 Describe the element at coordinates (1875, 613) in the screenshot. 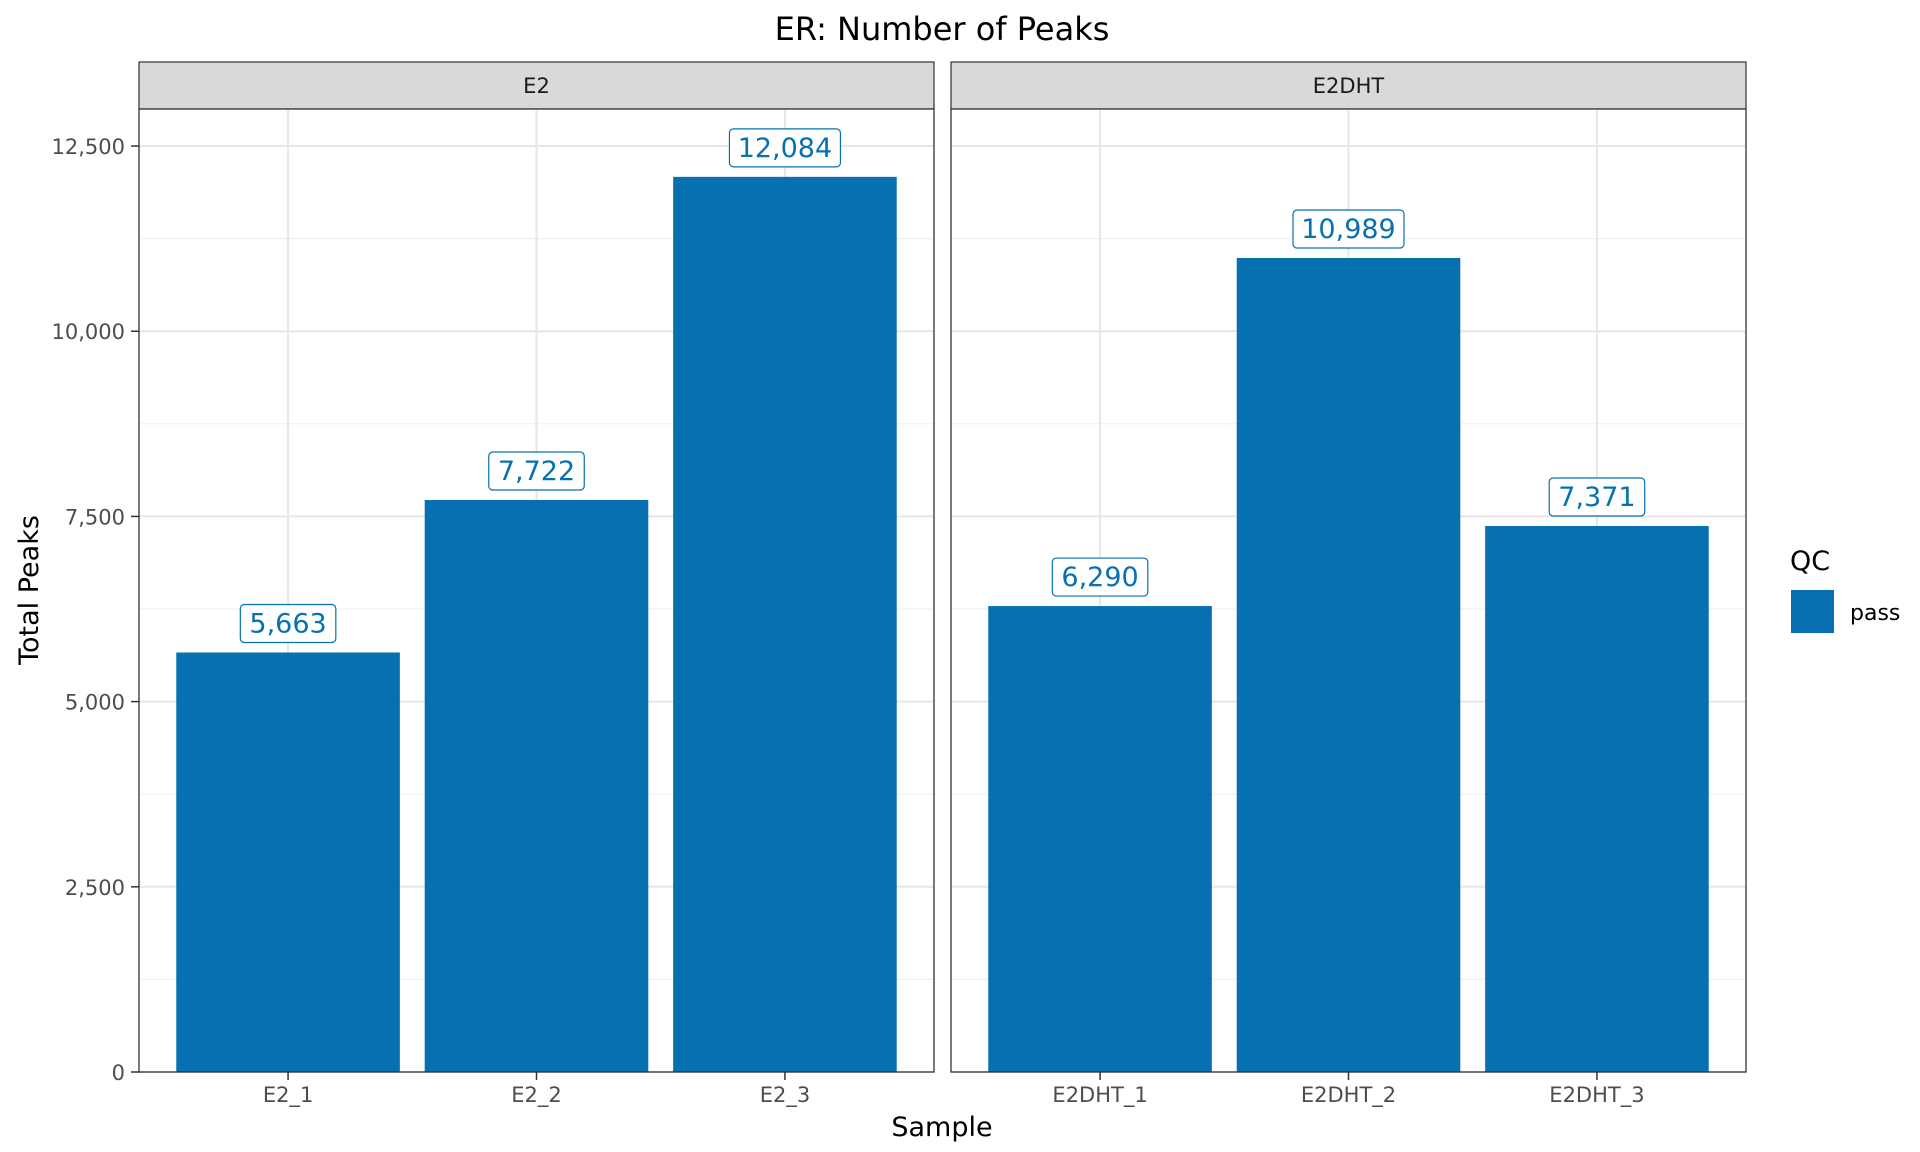

I see `legend-label-pass: pass` at that location.